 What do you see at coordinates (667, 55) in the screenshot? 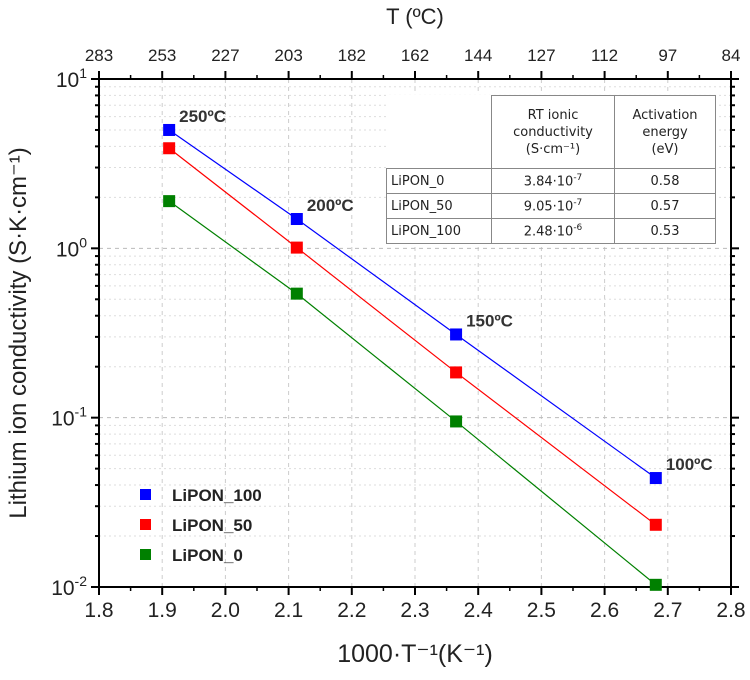
I see `top-tick-label: 97` at bounding box center [667, 55].